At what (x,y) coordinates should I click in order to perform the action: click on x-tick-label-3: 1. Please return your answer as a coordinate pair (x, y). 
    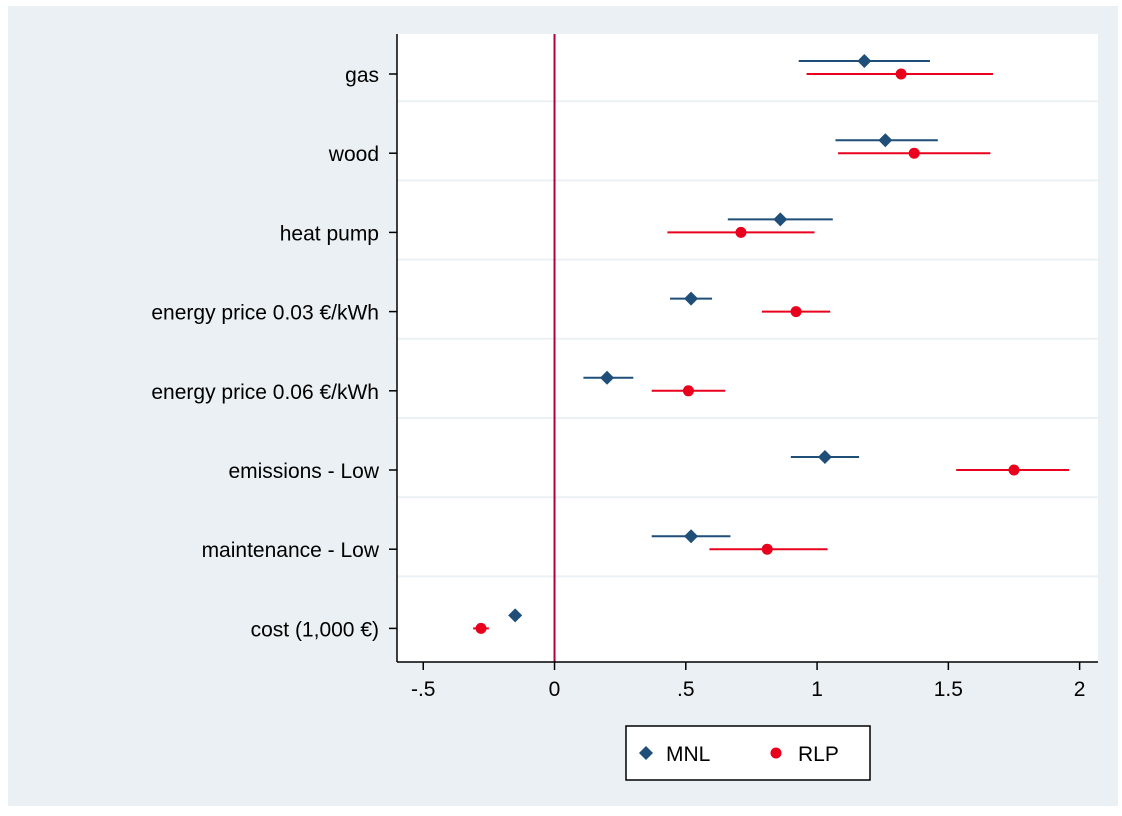
    Looking at the image, I should click on (817, 689).